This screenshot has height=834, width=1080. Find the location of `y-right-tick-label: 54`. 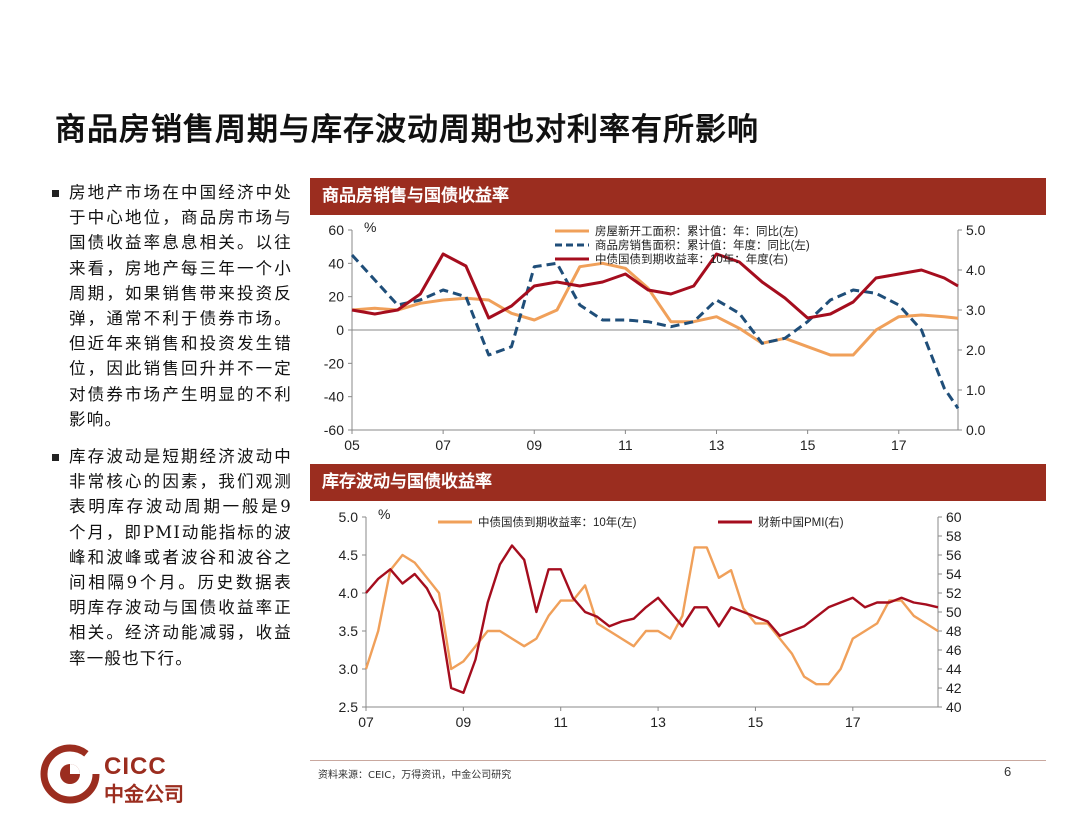

y-right-tick-label: 54 is located at coordinates (954, 574).